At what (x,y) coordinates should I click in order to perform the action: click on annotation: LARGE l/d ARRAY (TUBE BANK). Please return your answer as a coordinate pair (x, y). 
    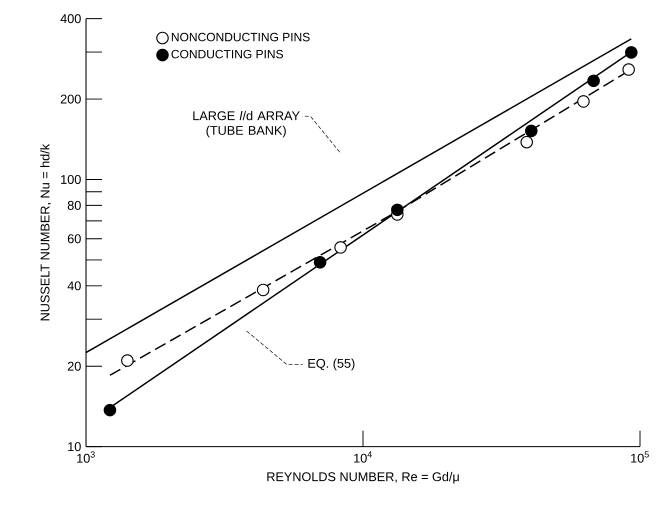
    Looking at the image, I should click on (246, 124).